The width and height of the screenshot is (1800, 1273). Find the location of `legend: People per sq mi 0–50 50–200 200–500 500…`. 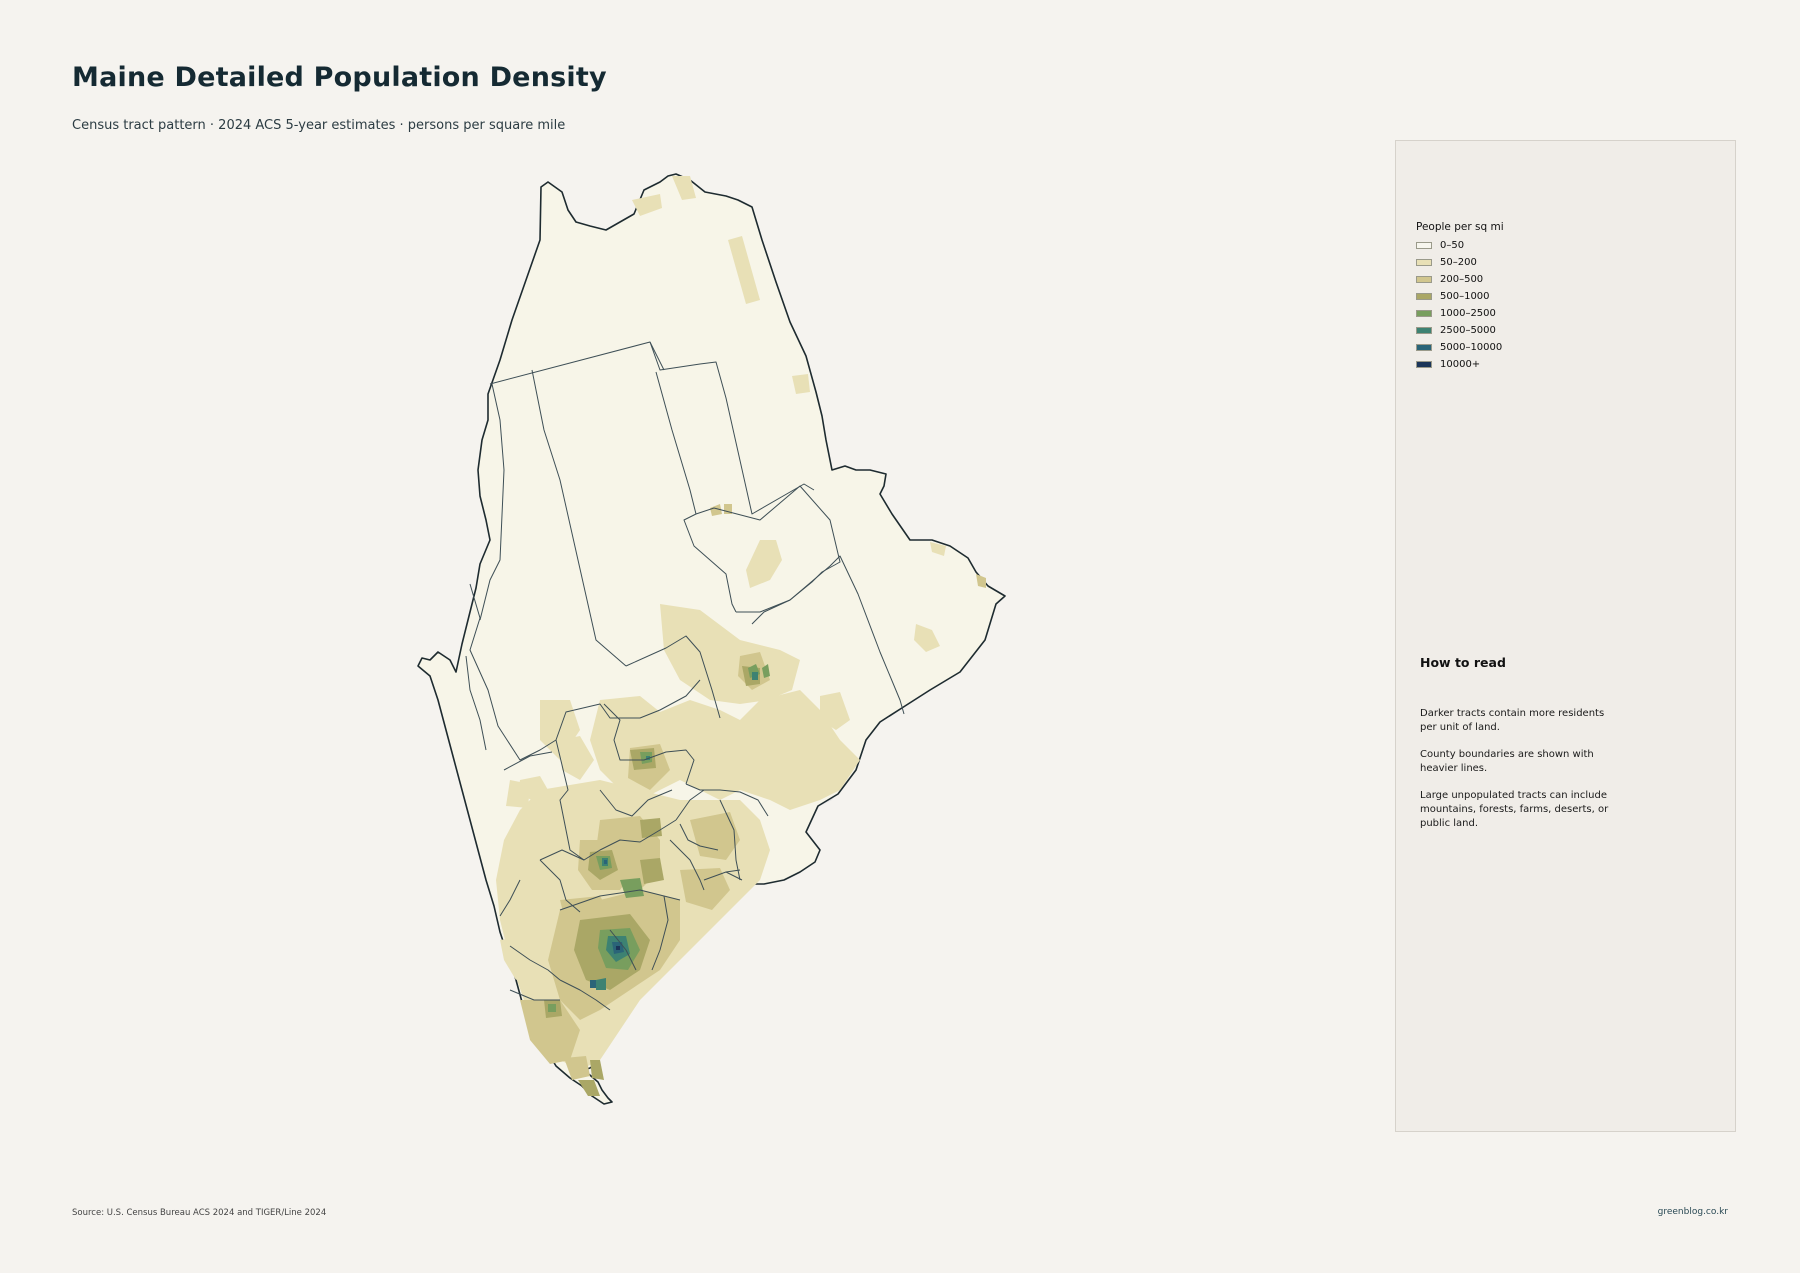

legend: People per sq mi 0–50 50–200 200–500 500… is located at coordinates (1460, 297).